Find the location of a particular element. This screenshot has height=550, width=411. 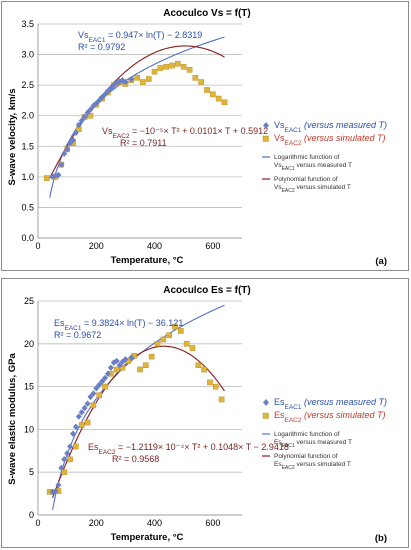

y-tick-label: 1.0 is located at coordinates (27, 177).